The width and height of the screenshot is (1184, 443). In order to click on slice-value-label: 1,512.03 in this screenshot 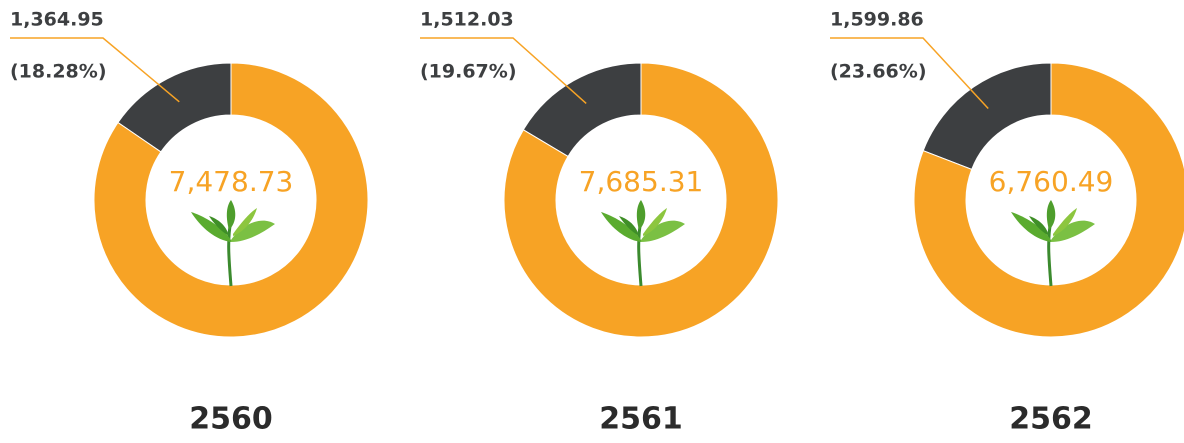, I will do `click(467, 20)`.